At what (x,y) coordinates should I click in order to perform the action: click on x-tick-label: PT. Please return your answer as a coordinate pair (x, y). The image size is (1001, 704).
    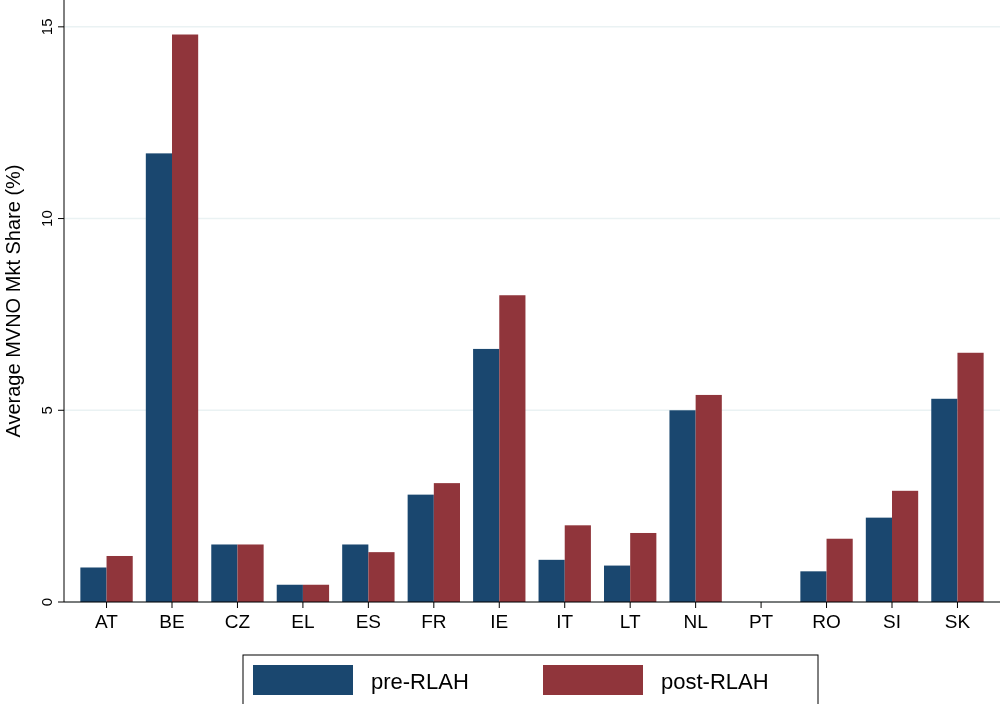
    Looking at the image, I should click on (761, 621).